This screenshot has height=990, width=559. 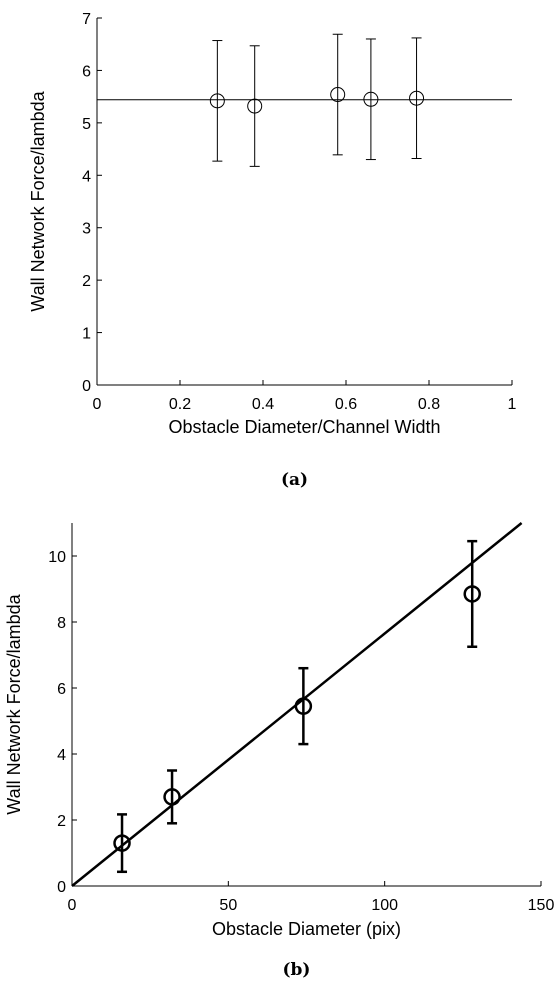 What do you see at coordinates (384, 905) in the screenshot?
I see `x-tick-label: 100` at bounding box center [384, 905].